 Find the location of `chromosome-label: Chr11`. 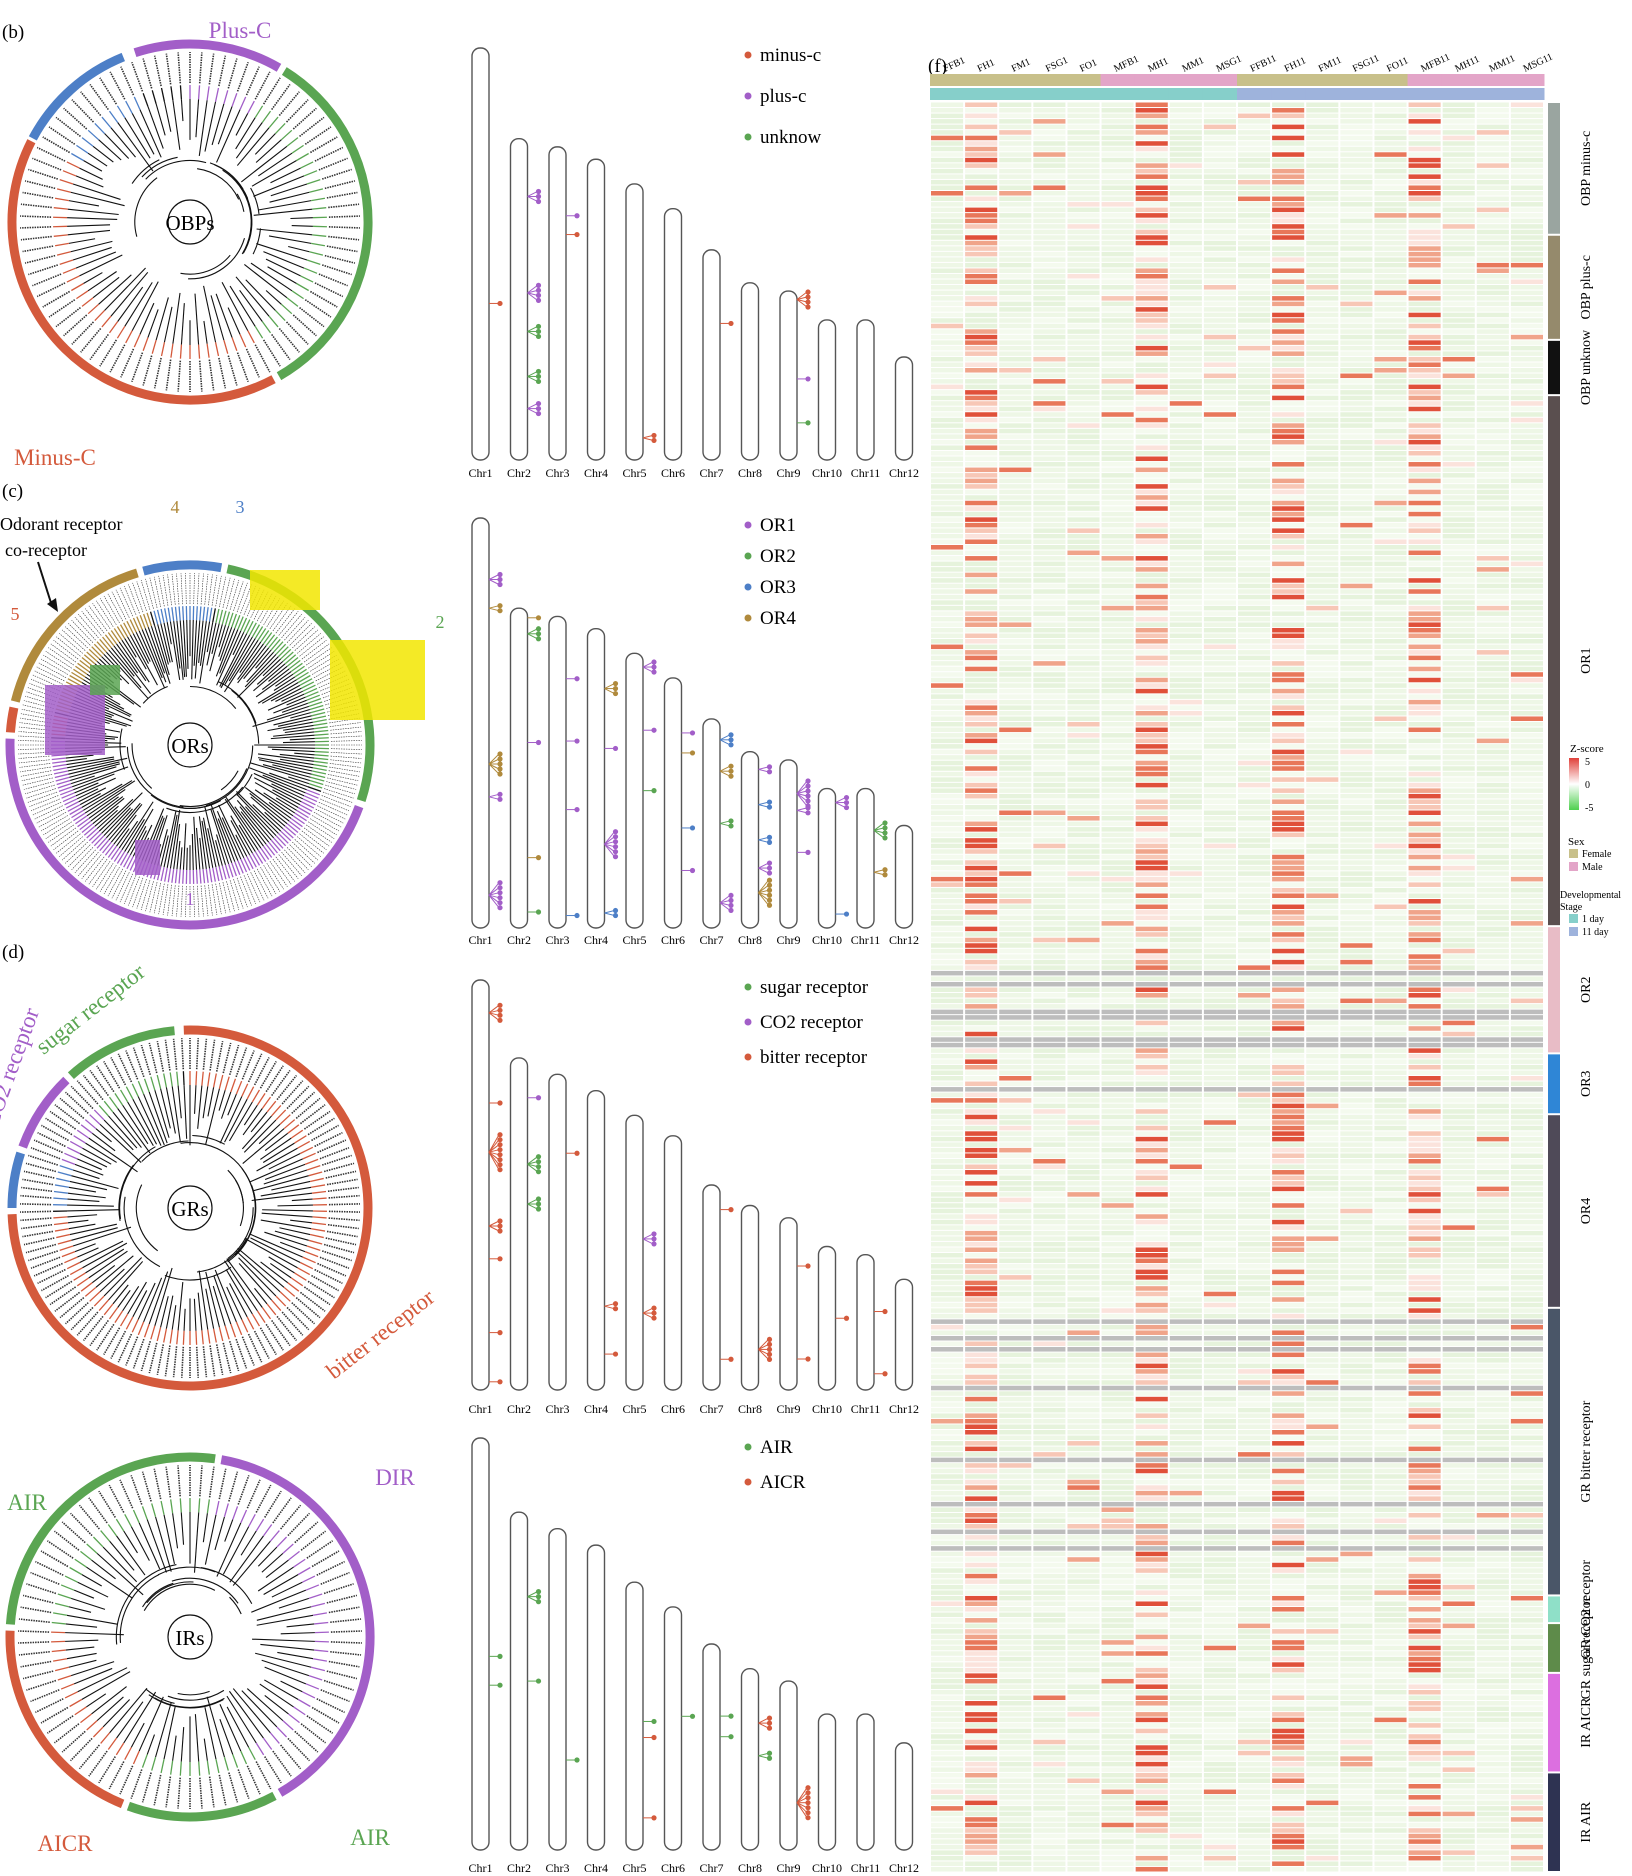

chromosome-label: Chr11 is located at coordinates (866, 1409).